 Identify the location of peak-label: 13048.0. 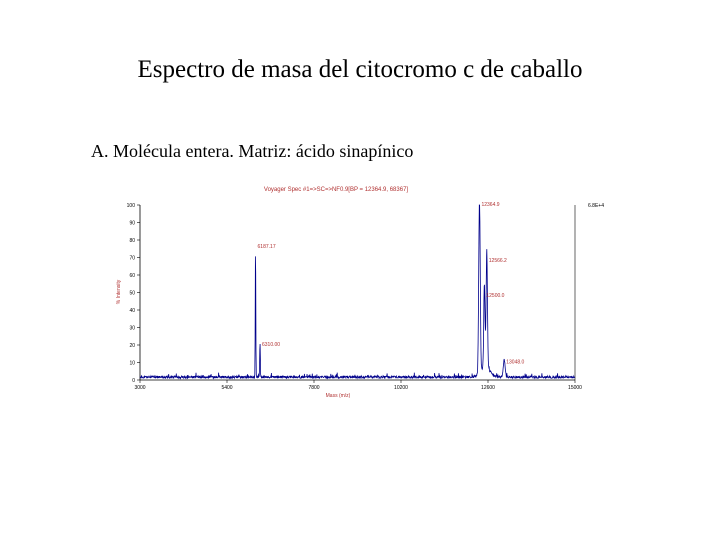
(515, 363).